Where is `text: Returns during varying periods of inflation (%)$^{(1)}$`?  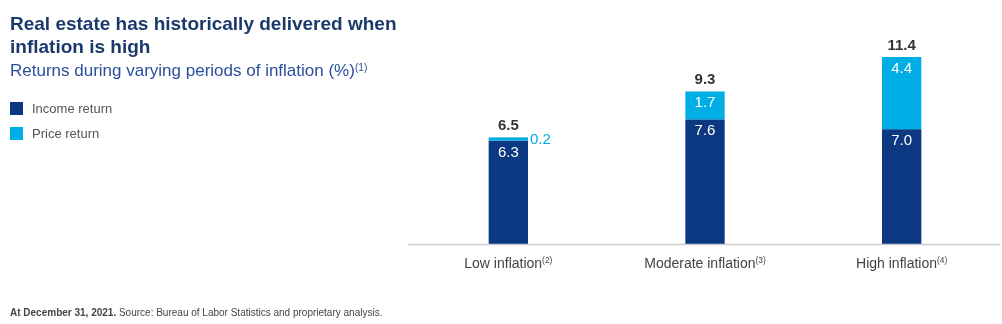
text: Returns during varying periods of inflation (%)$^{(1)}$ is located at coordinates (189, 70).